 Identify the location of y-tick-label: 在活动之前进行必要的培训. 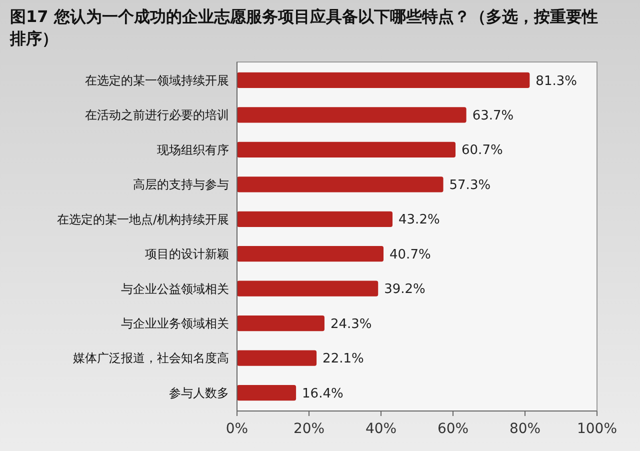
(157, 115).